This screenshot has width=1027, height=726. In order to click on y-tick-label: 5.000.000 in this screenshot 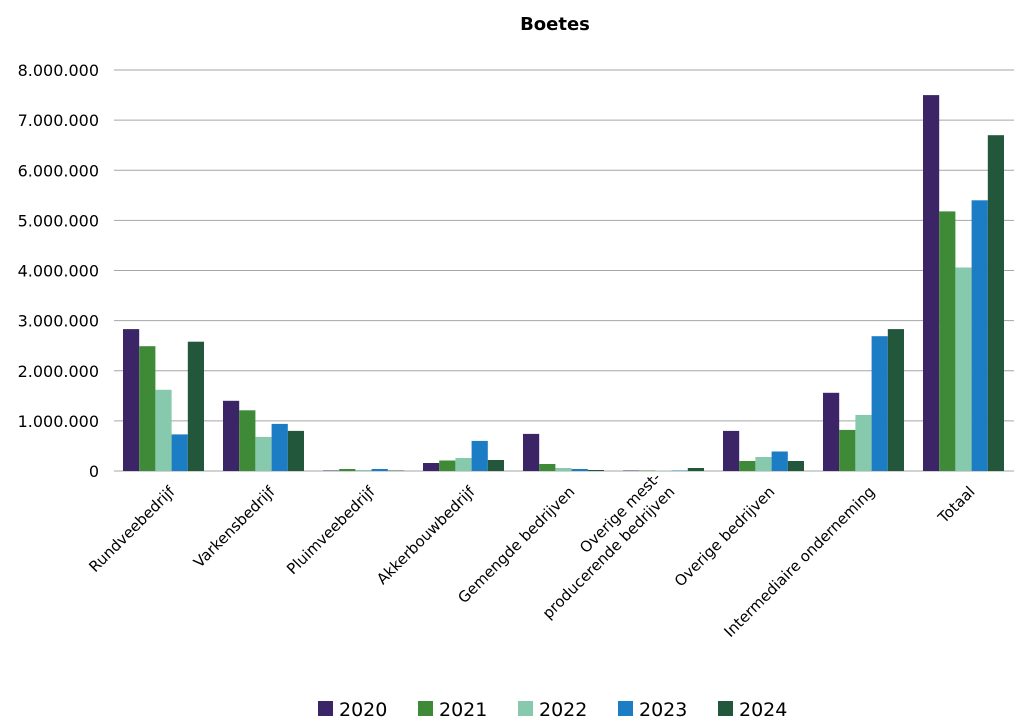, I will do `click(58, 220)`.